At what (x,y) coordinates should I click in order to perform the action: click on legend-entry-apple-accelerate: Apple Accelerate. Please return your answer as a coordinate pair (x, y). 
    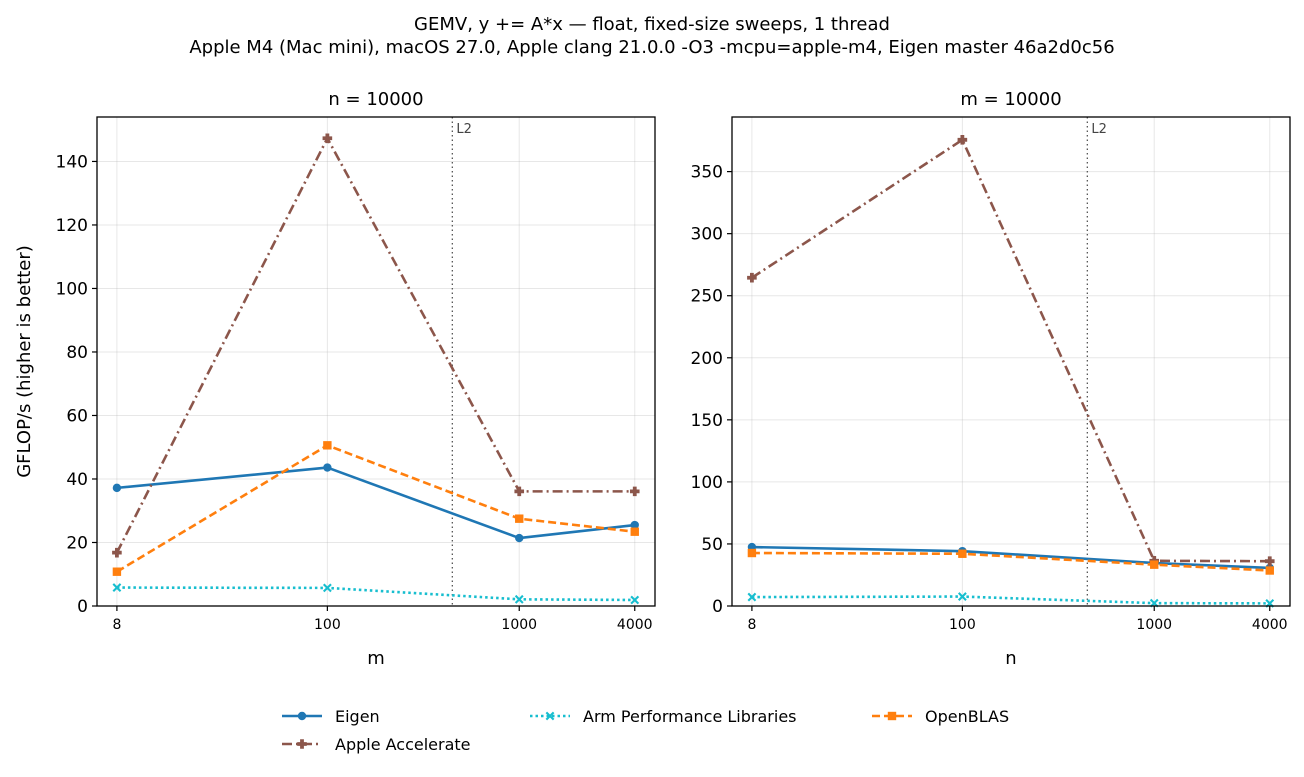
    Looking at the image, I should click on (376, 744).